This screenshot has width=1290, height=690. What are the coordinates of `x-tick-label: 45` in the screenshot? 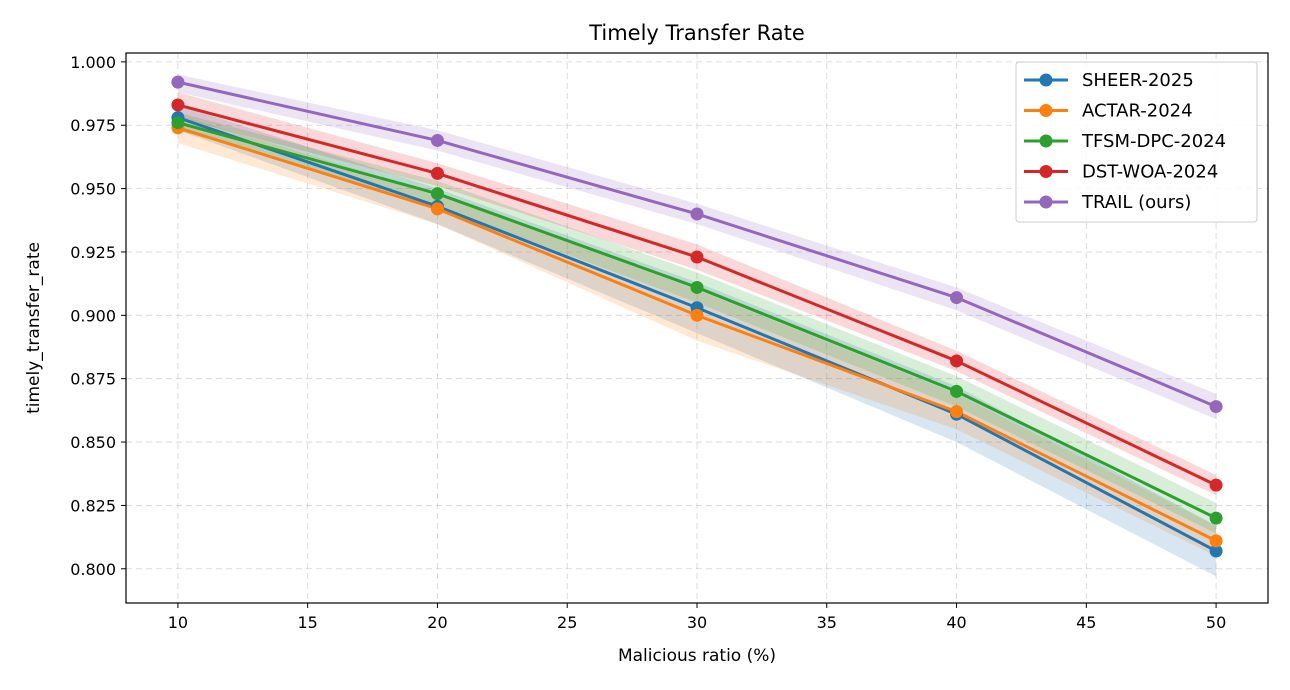 It's located at (1086, 622).